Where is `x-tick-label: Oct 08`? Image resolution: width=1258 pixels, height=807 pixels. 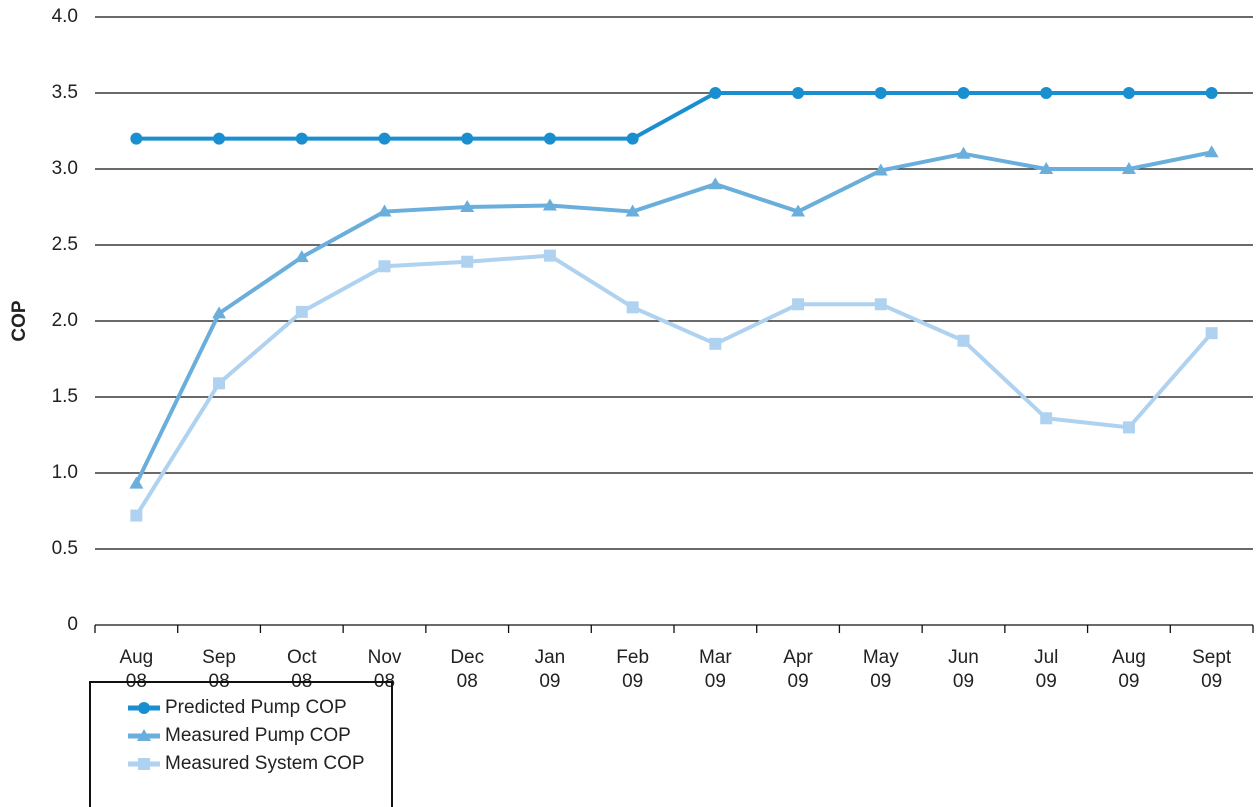
x-tick-label: Oct 08 is located at coordinates (302, 669).